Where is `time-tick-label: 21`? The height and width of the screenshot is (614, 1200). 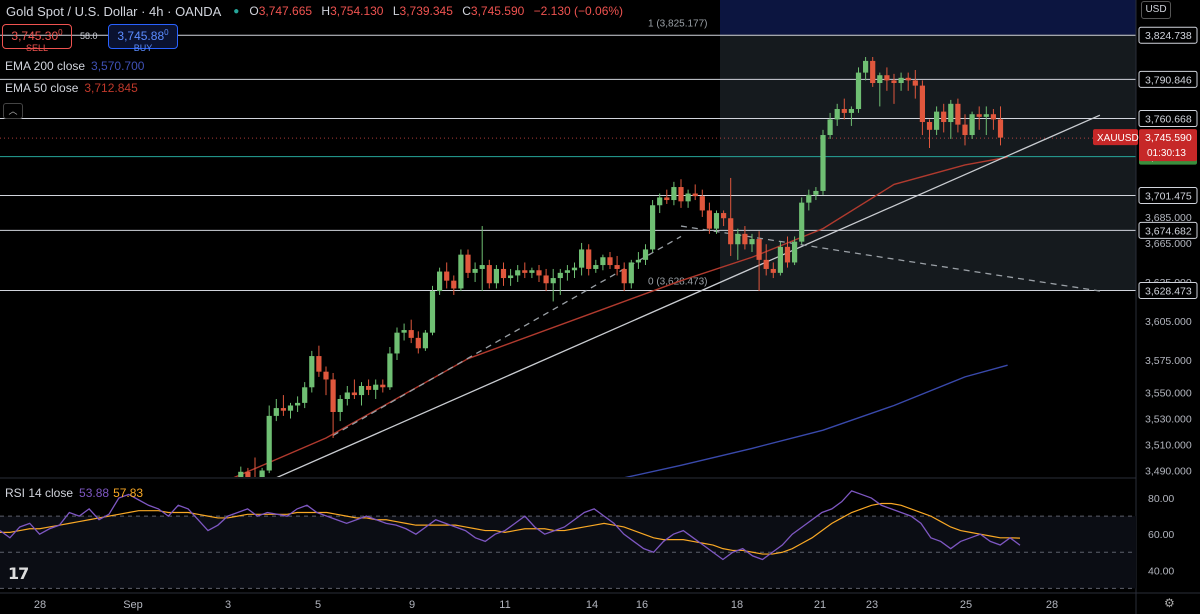
time-tick-label: 21 is located at coordinates (820, 605).